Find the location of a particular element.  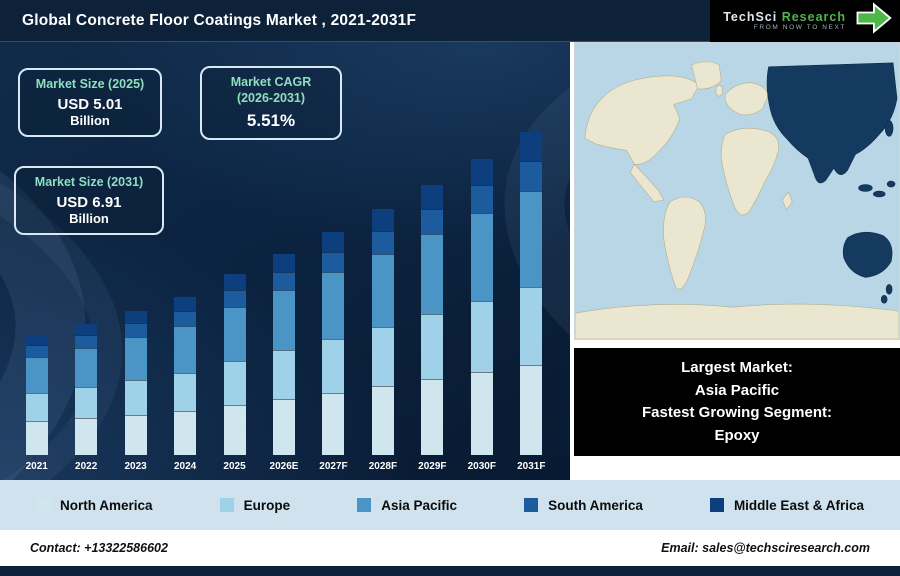

info-box-value: 5.51% is located at coordinates (271, 121).